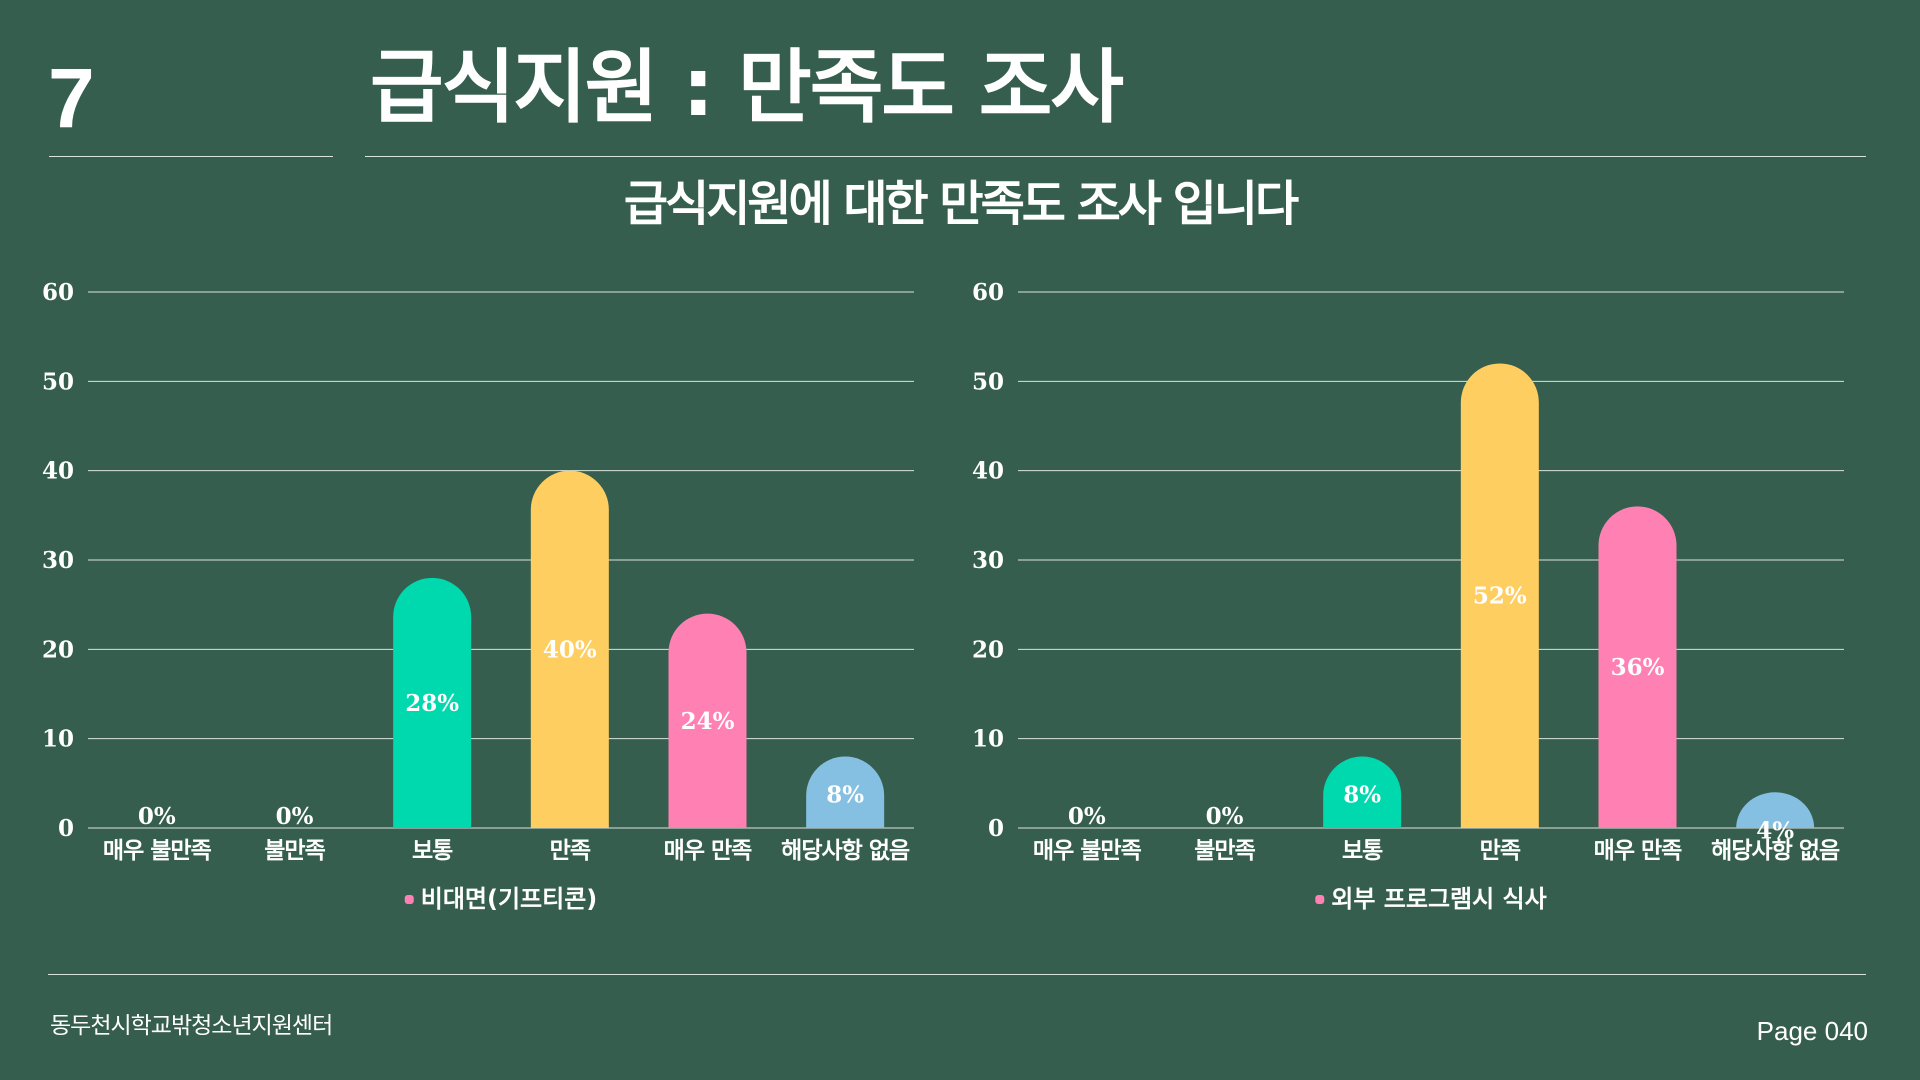 This screenshot has height=1080, width=1920. Describe the element at coordinates (988, 560) in the screenshot. I see `chart-1-y-tick-label: 30` at that location.